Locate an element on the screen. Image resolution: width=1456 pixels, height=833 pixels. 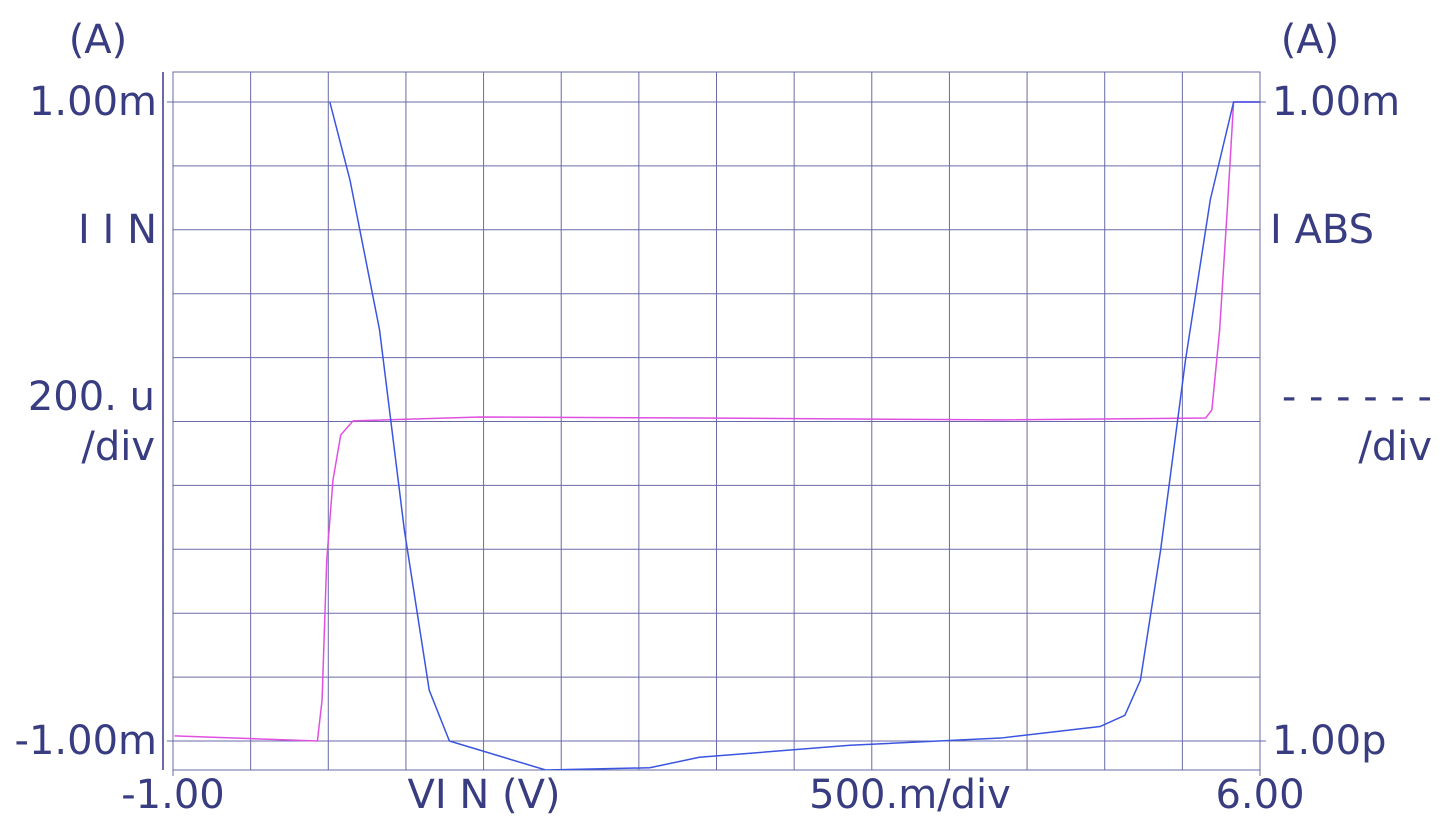
y2-div: /div is located at coordinates (1395, 447).